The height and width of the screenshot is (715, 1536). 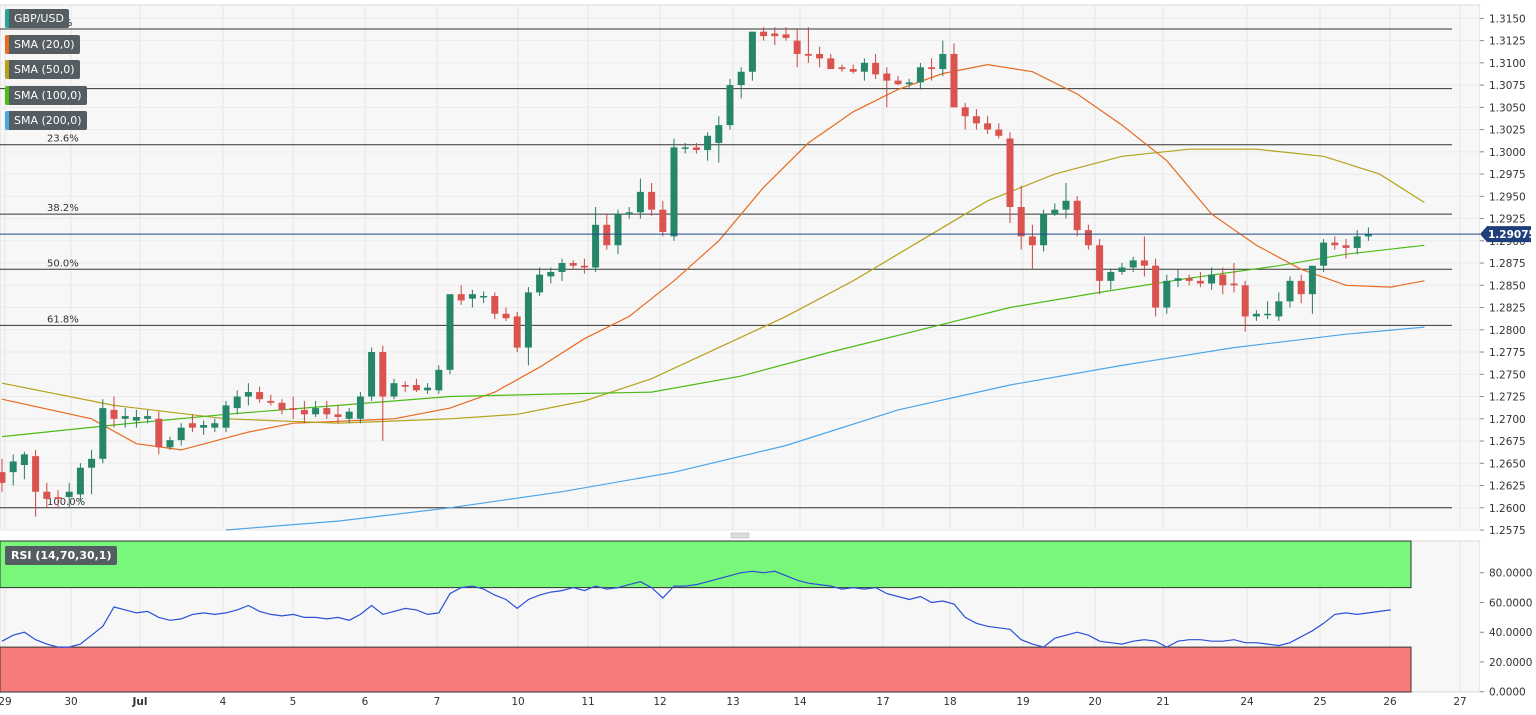 What do you see at coordinates (800, 702) in the screenshot?
I see `time-tick-label: 14` at bounding box center [800, 702].